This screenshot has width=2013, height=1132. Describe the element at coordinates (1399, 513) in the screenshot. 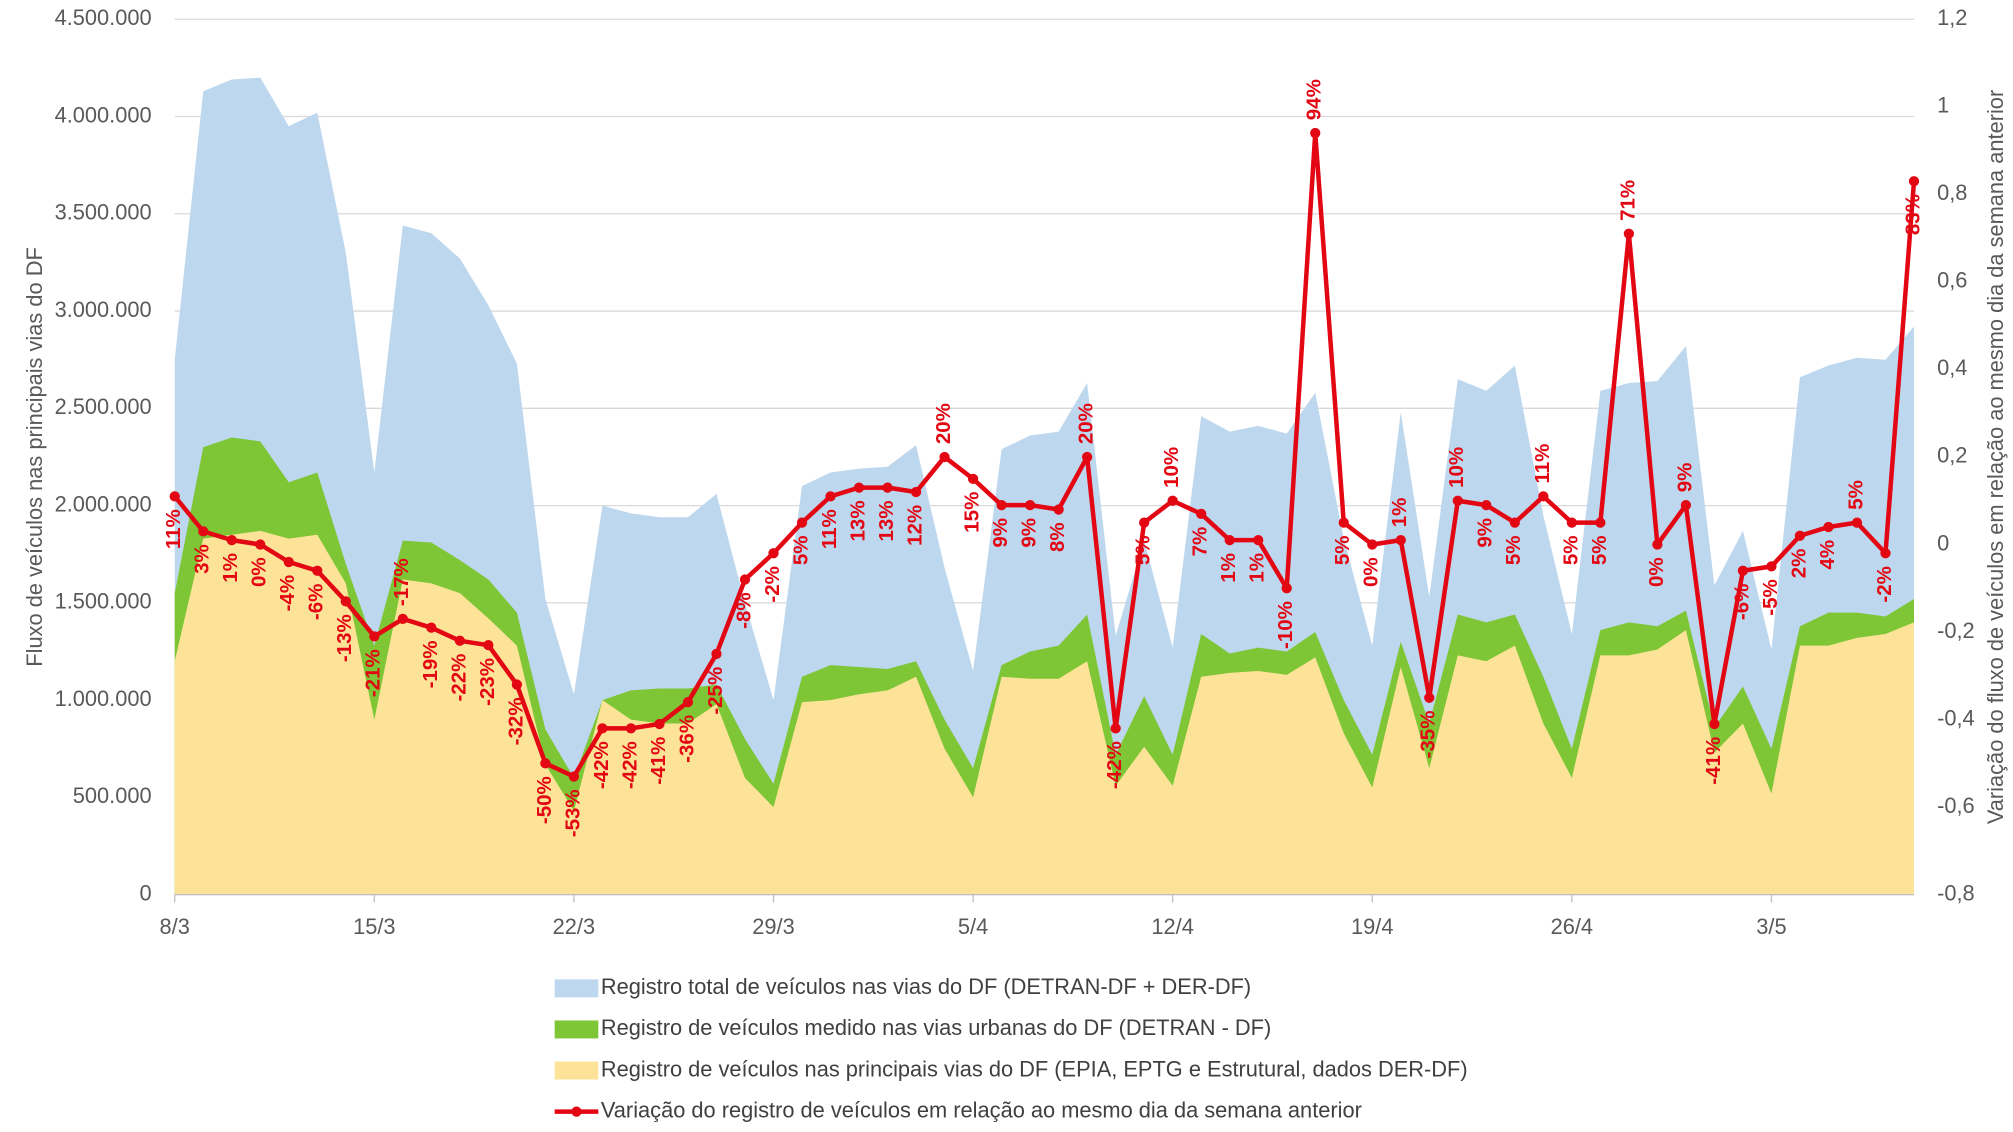

I see `data-label: 1%` at that location.